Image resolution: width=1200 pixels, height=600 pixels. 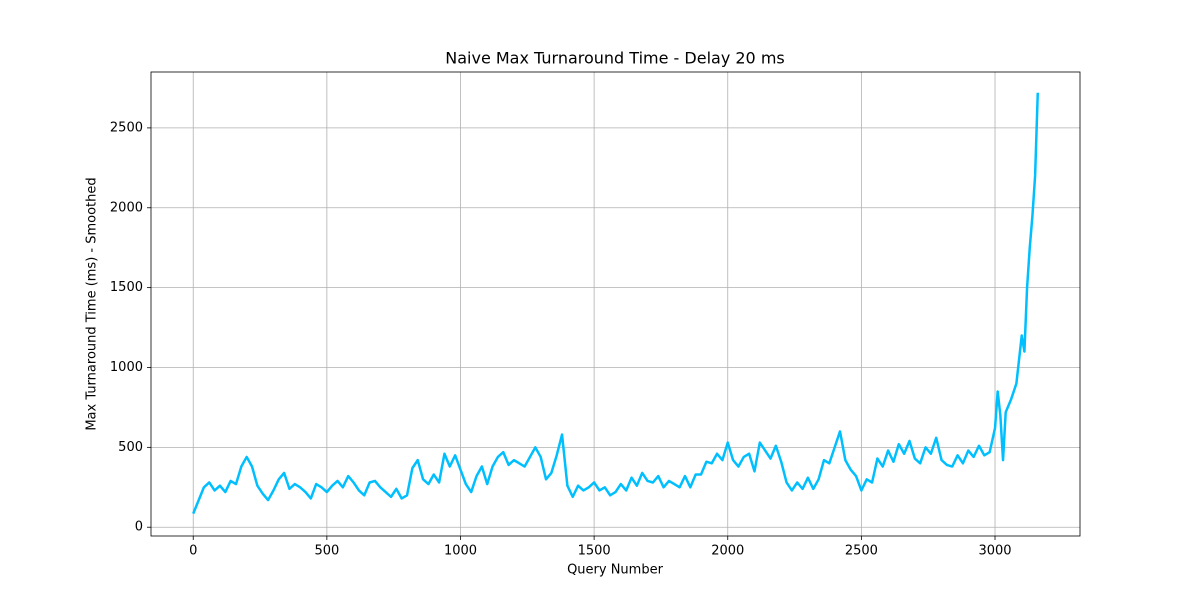 I want to click on y-tick-label: 1500, so click(x=126, y=287).